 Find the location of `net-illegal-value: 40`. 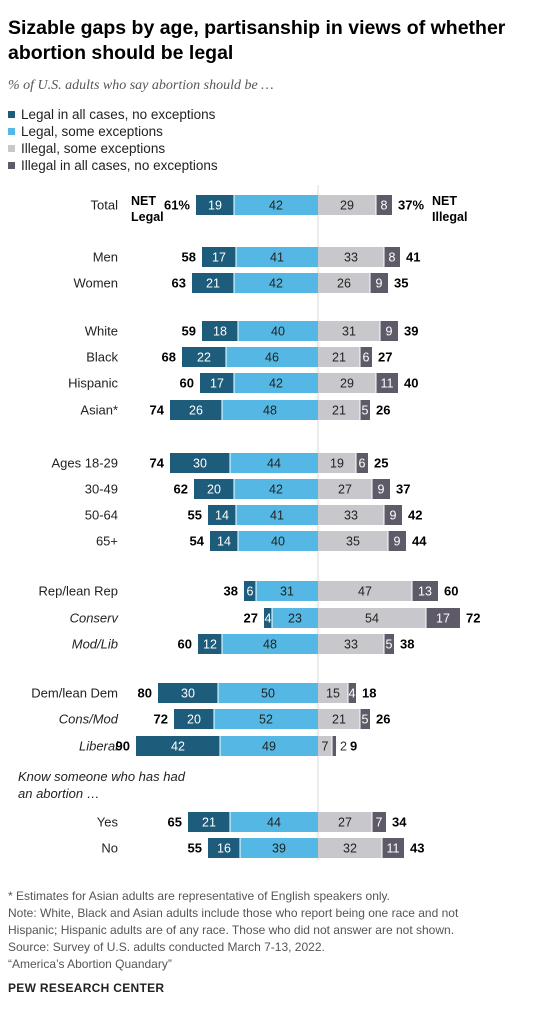

net-illegal-value: 40 is located at coordinates (411, 383).